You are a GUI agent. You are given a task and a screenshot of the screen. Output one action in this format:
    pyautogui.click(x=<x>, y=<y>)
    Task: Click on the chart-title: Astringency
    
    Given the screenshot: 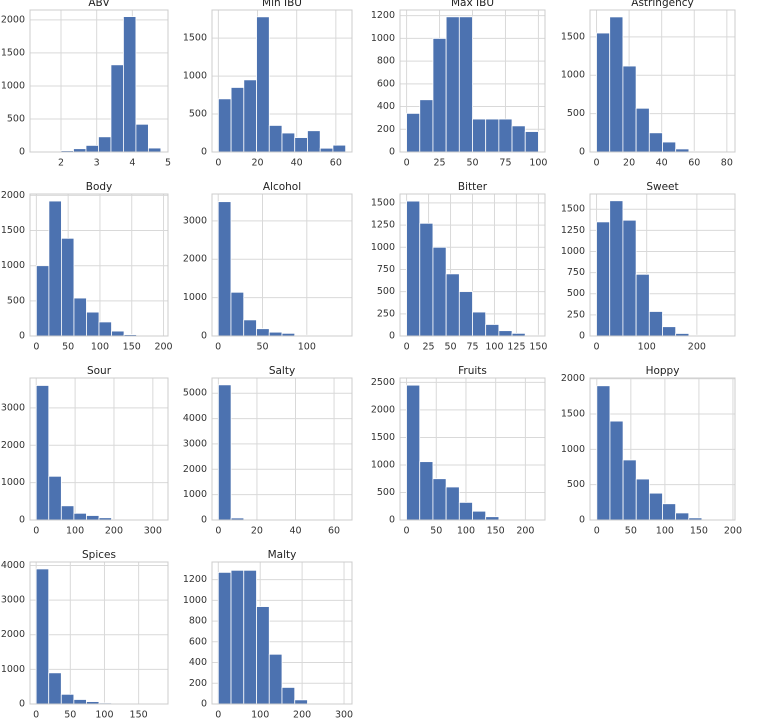 What is the action you would take?
    pyautogui.click(x=662, y=4)
    